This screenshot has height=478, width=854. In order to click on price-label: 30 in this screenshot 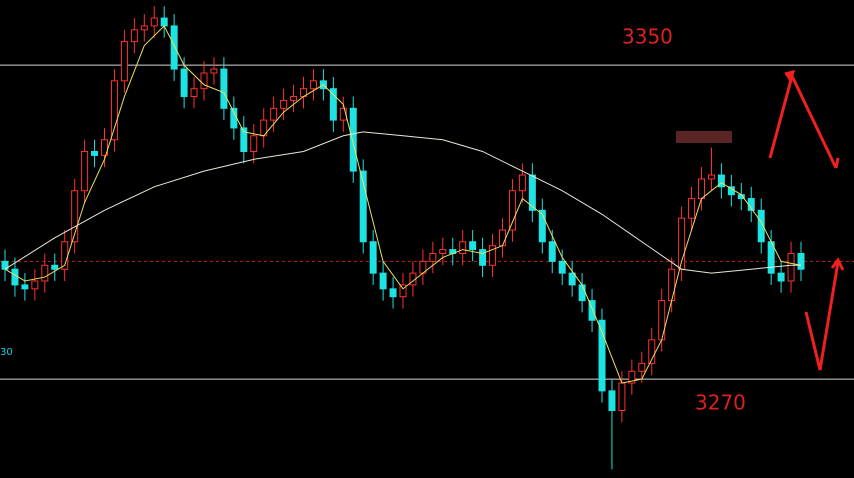, I will do `click(6, 352)`.